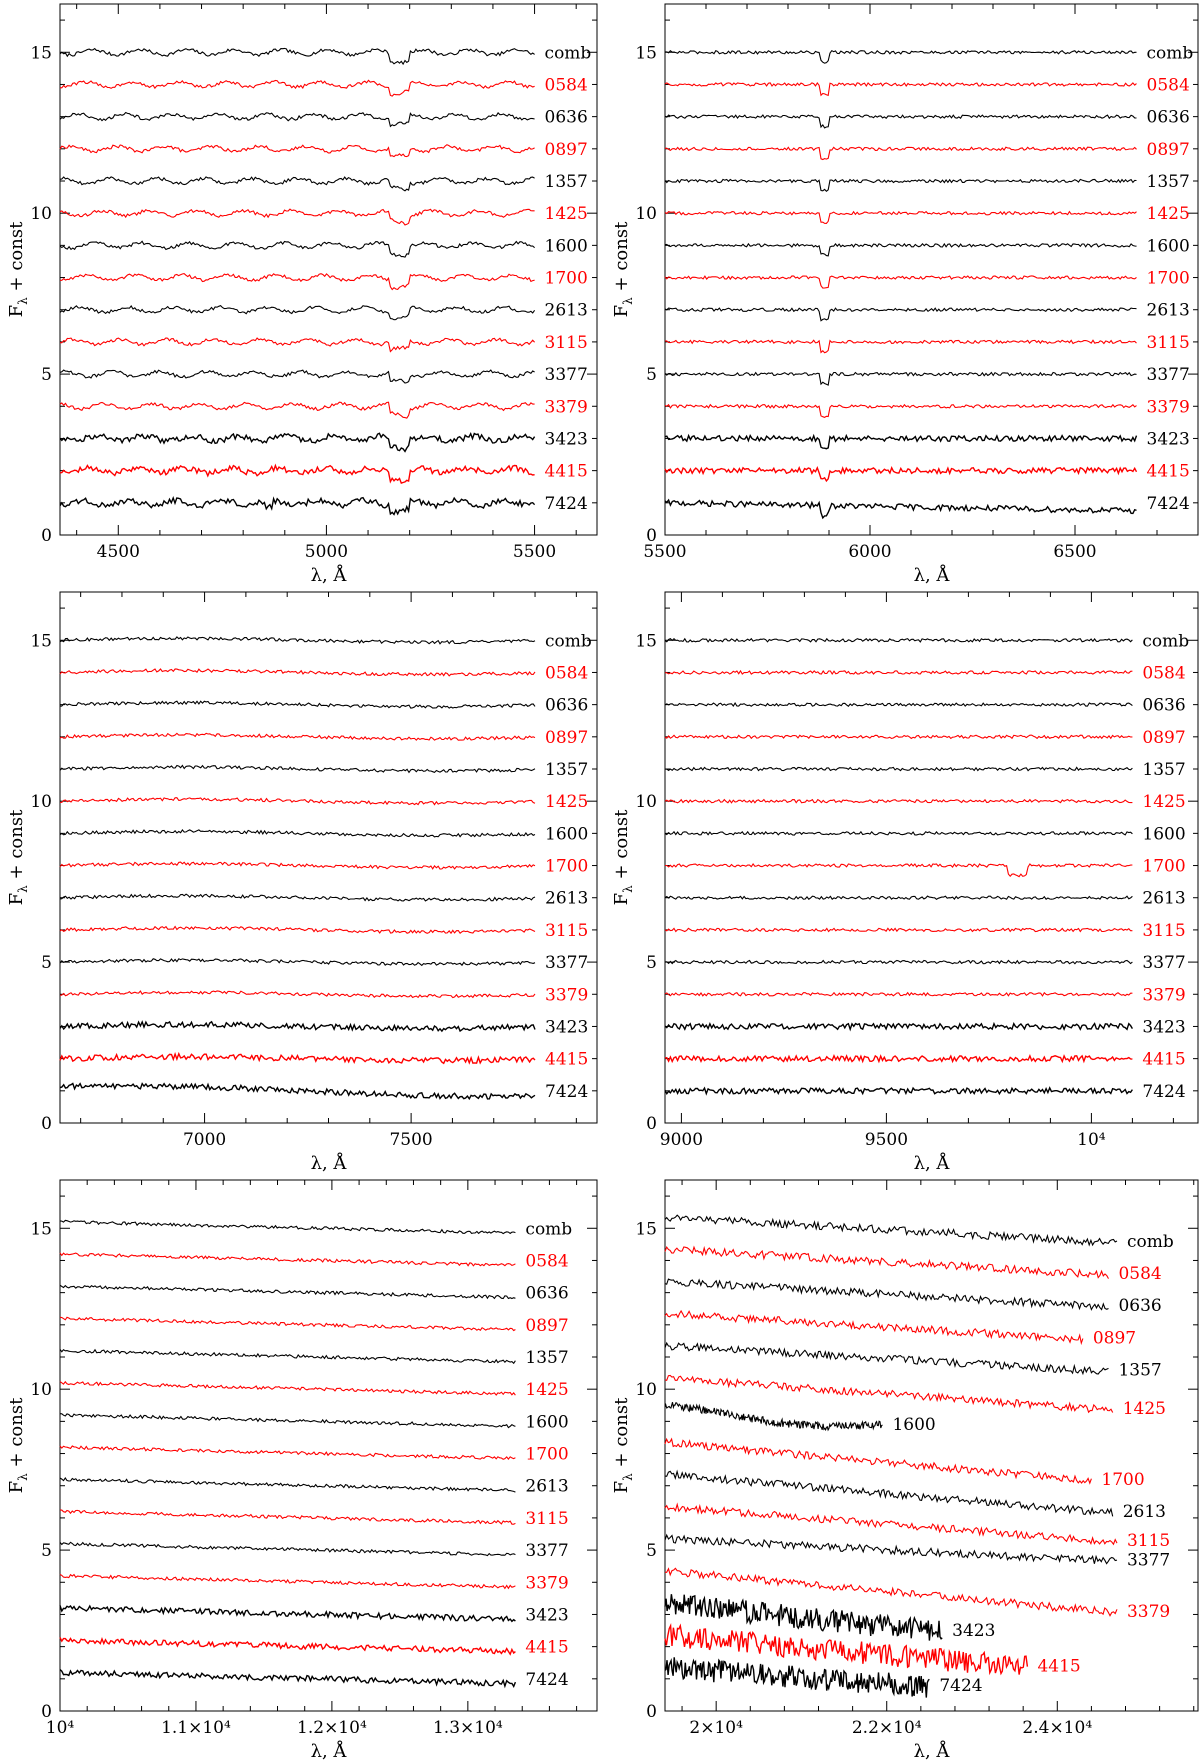  I want to click on x-tick-label: 4500, so click(118, 552).